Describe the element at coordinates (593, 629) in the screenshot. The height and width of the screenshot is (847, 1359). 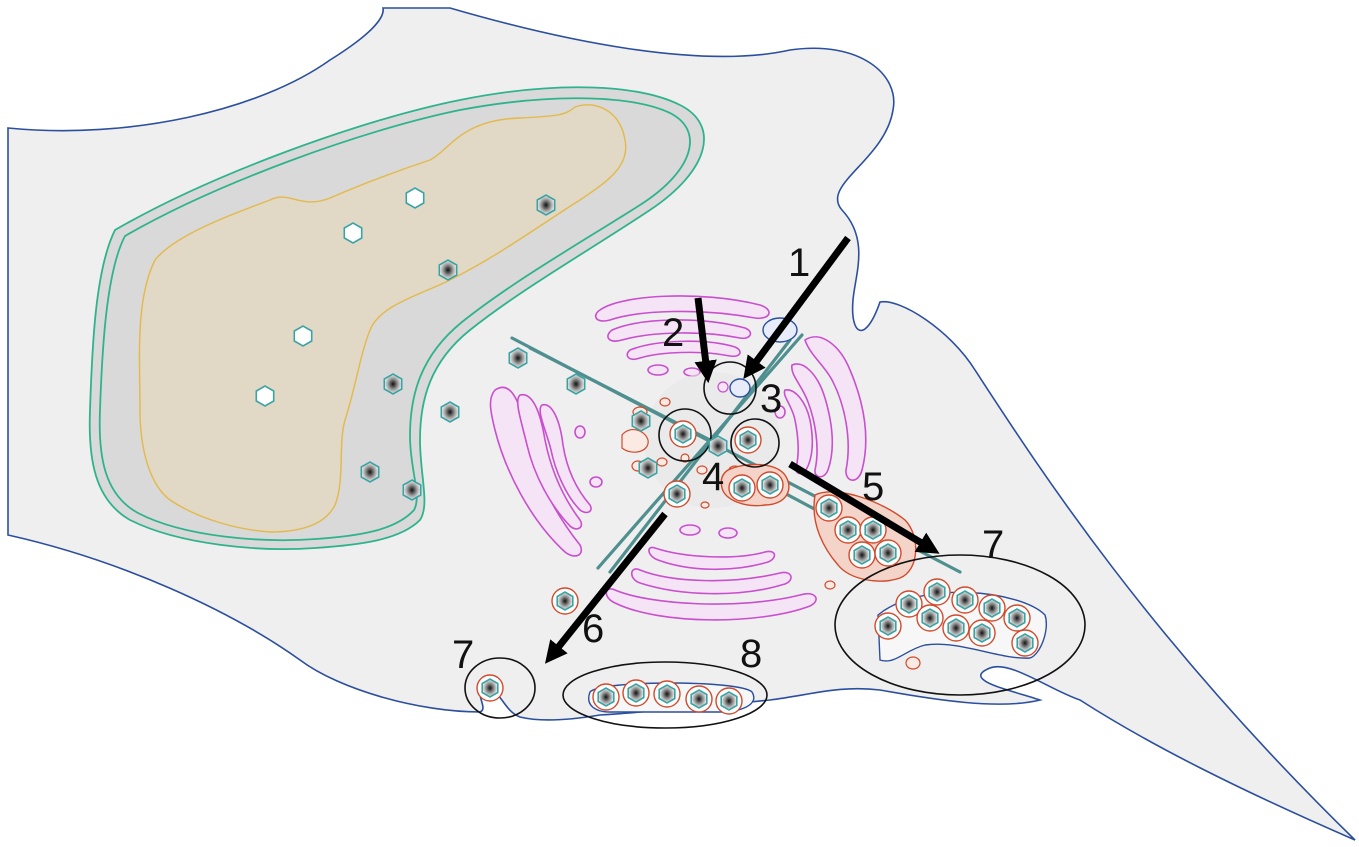
I see `step-label-6: 6` at that location.